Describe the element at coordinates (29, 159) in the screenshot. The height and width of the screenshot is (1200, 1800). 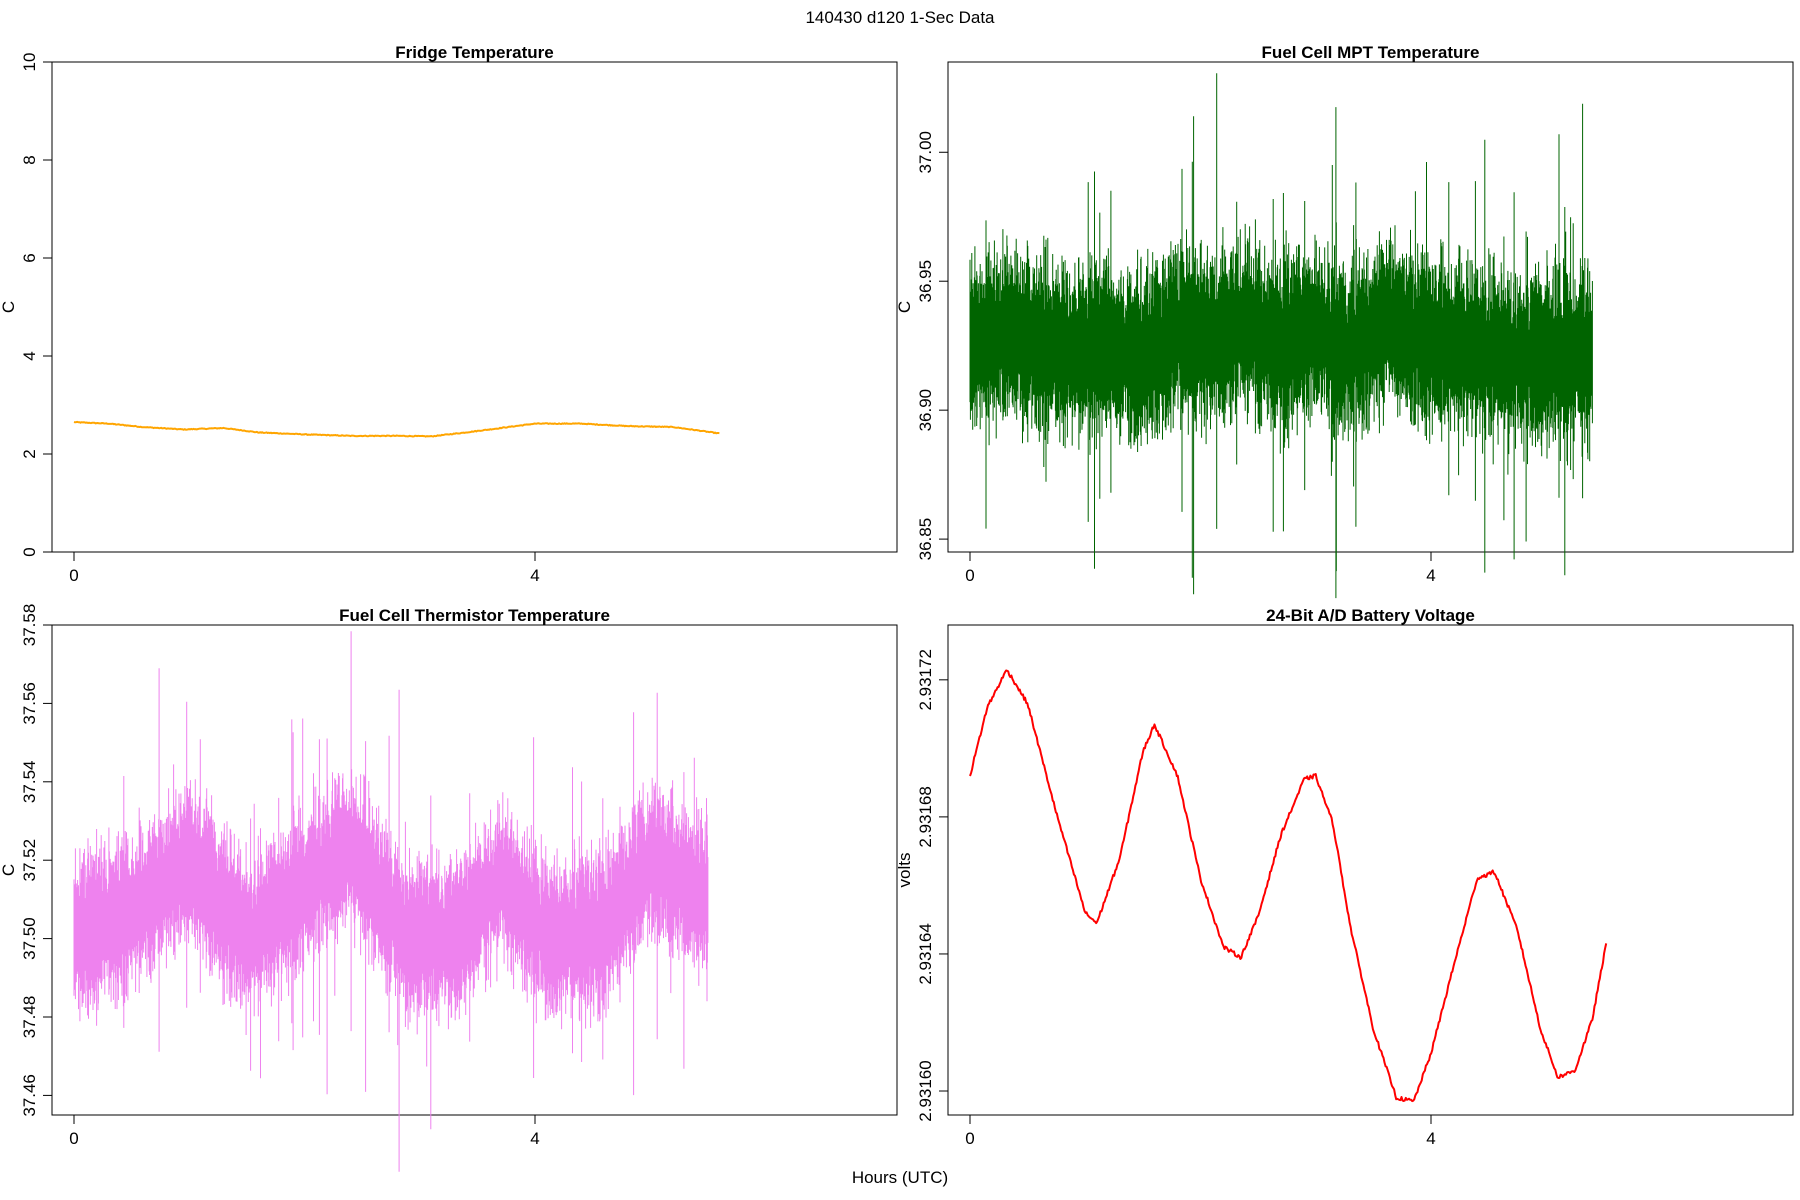
I see `y-tick-label: 8` at that location.